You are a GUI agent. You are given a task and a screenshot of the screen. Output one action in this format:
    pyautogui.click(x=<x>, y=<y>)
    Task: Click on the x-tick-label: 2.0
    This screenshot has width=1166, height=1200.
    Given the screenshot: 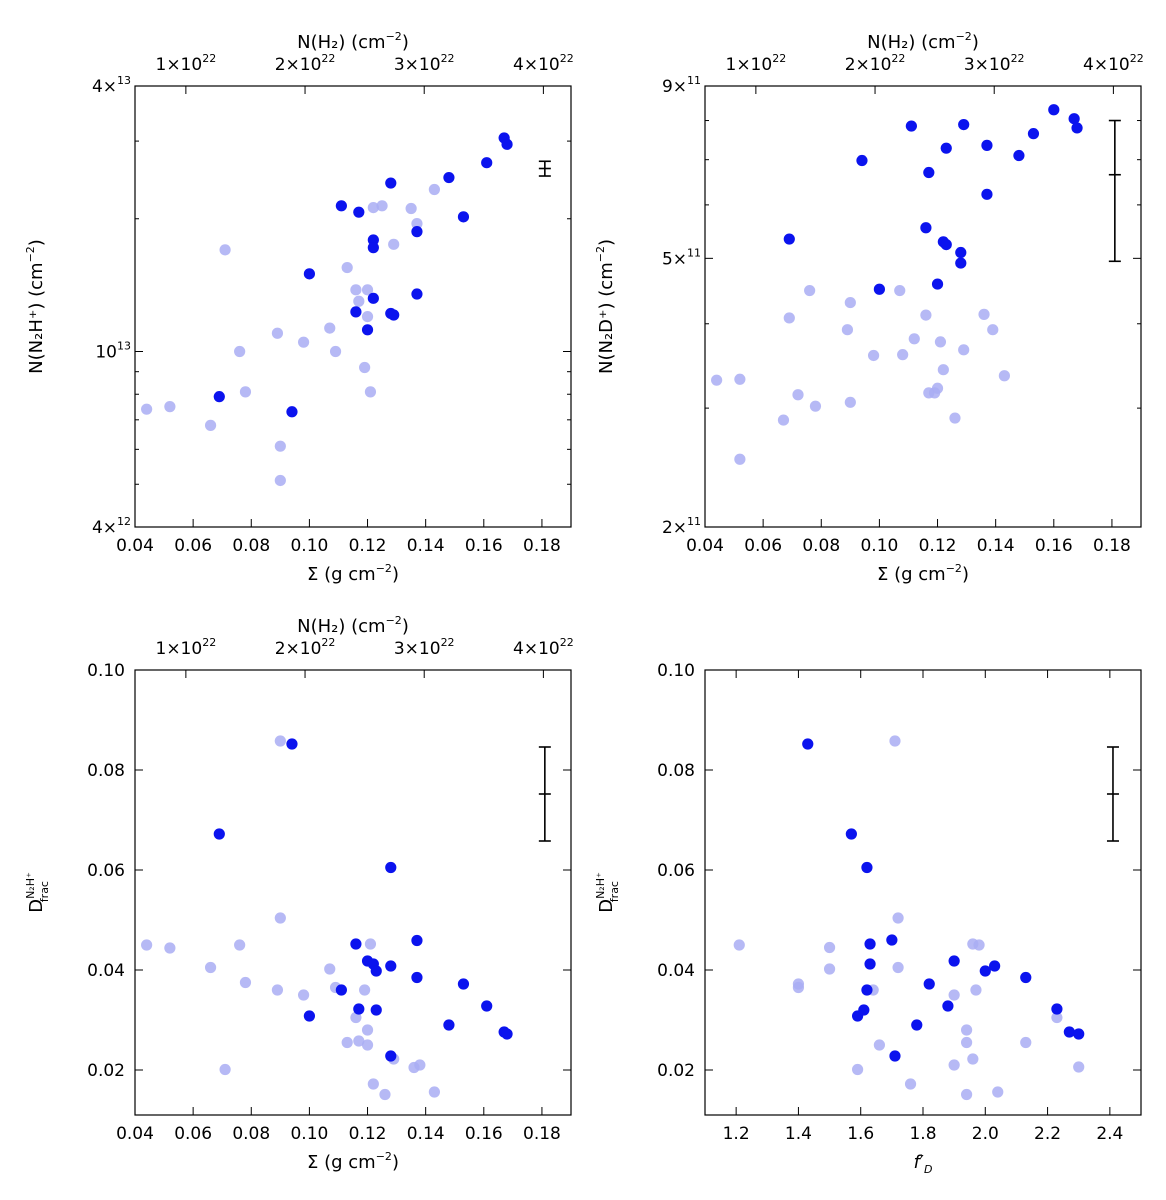 What is the action you would take?
    pyautogui.click(x=985, y=1134)
    